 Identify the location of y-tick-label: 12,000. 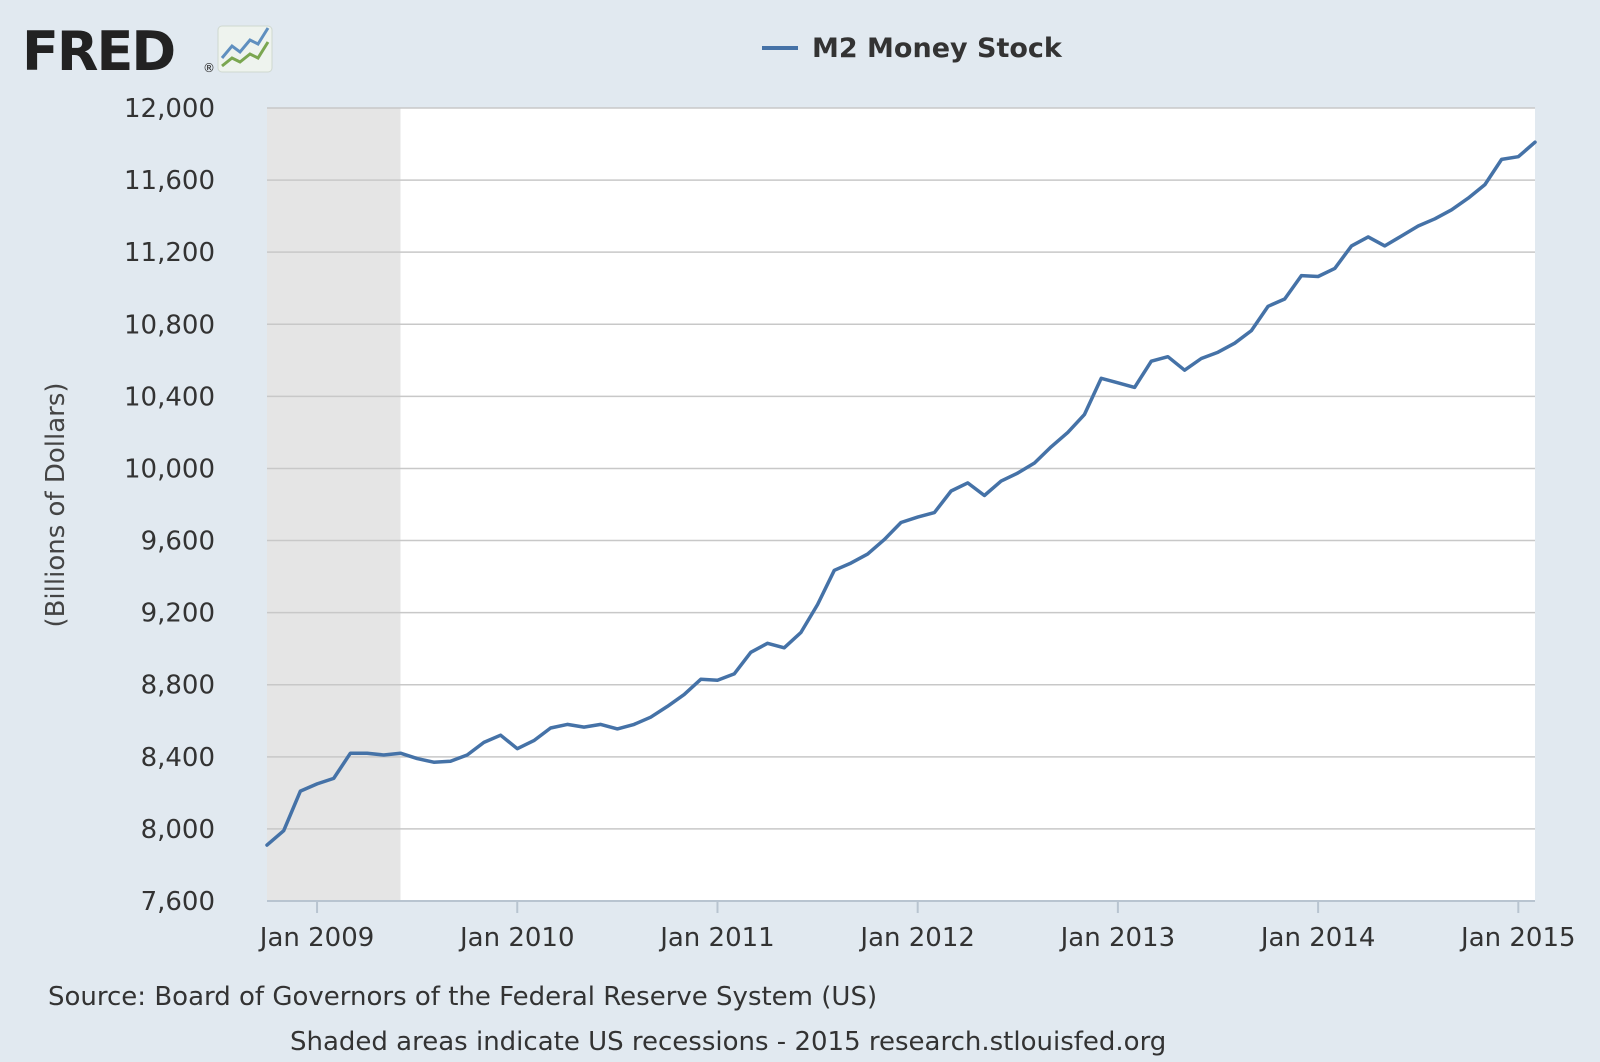
(169, 109).